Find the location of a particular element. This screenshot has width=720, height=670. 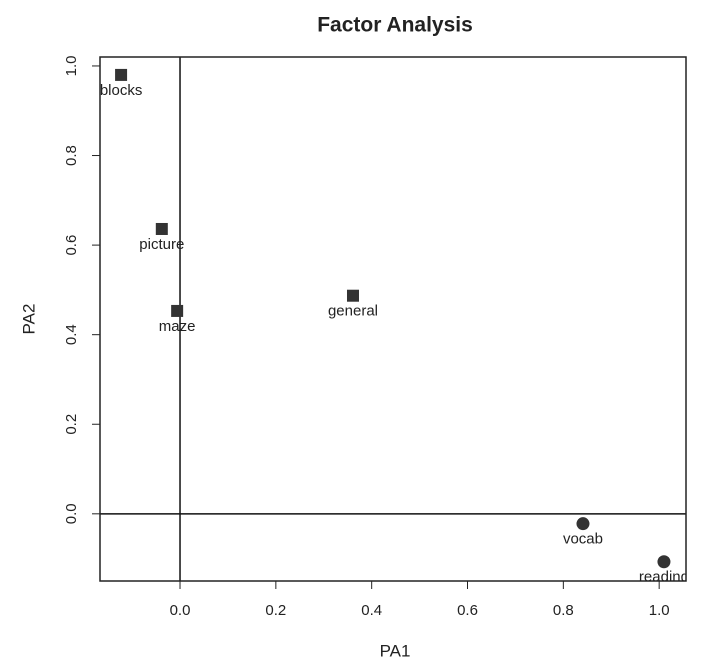

x-tick-label: 0.2 is located at coordinates (275, 610).